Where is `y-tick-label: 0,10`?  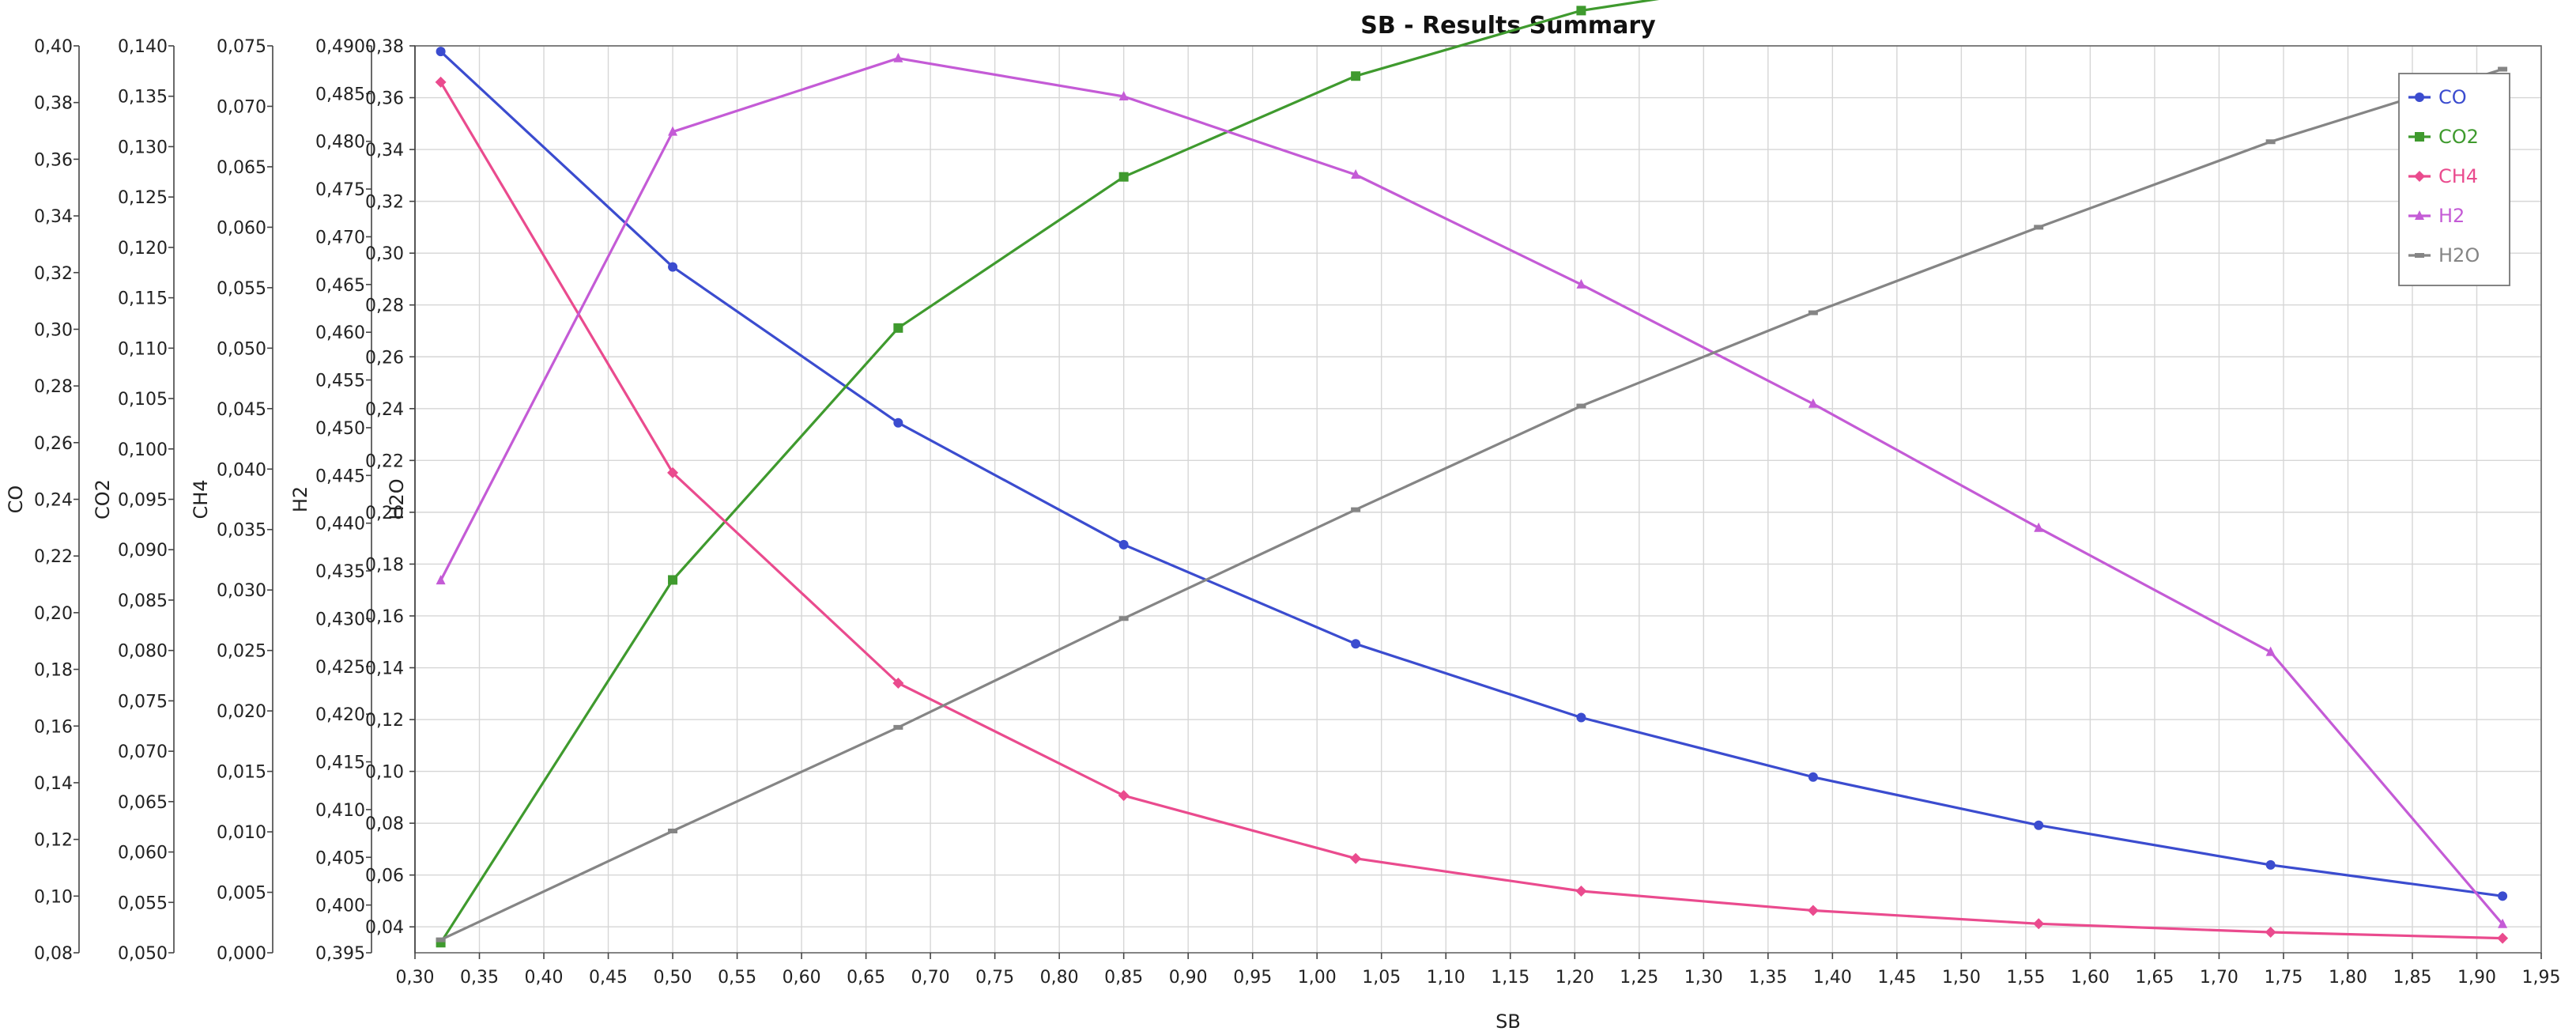 y-tick-label: 0,10 is located at coordinates (54, 897).